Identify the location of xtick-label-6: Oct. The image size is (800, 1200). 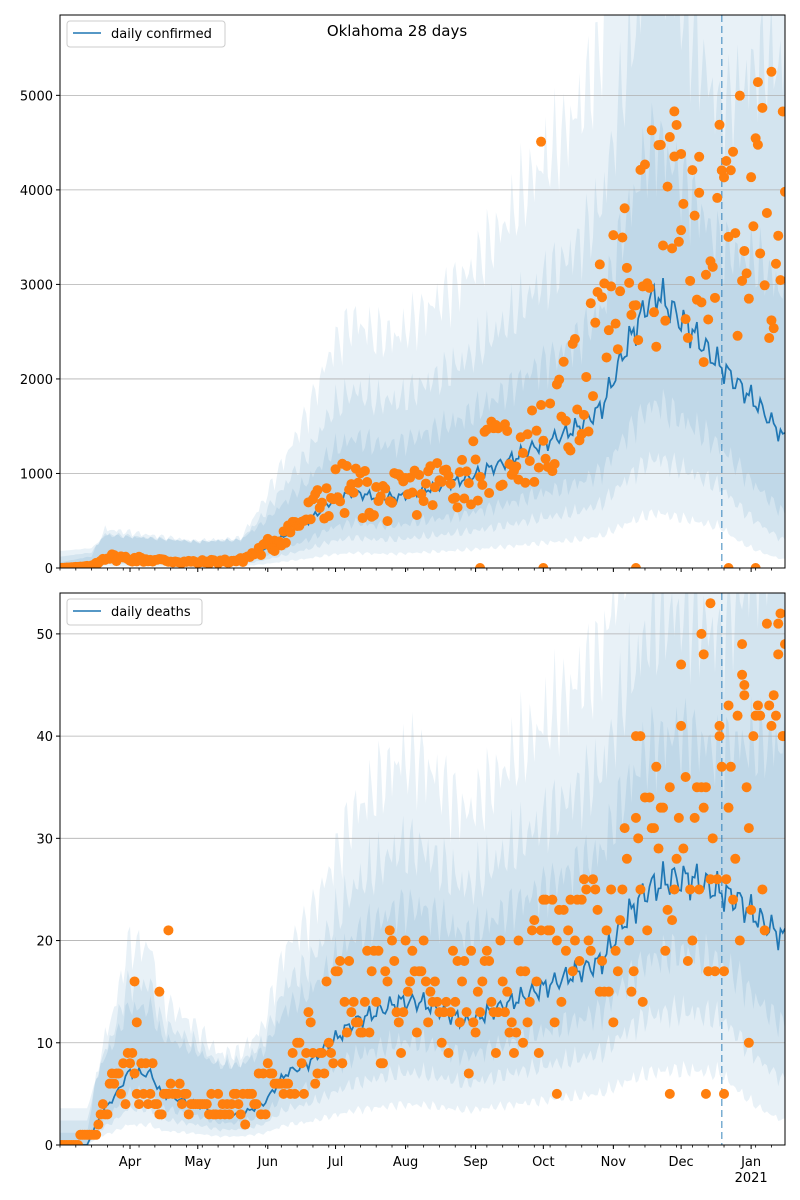
(543, 1162).